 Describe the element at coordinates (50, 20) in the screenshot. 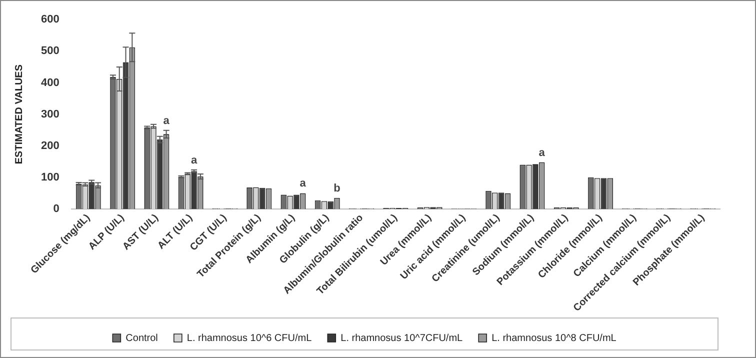

I see `y-tick-label: 600` at that location.